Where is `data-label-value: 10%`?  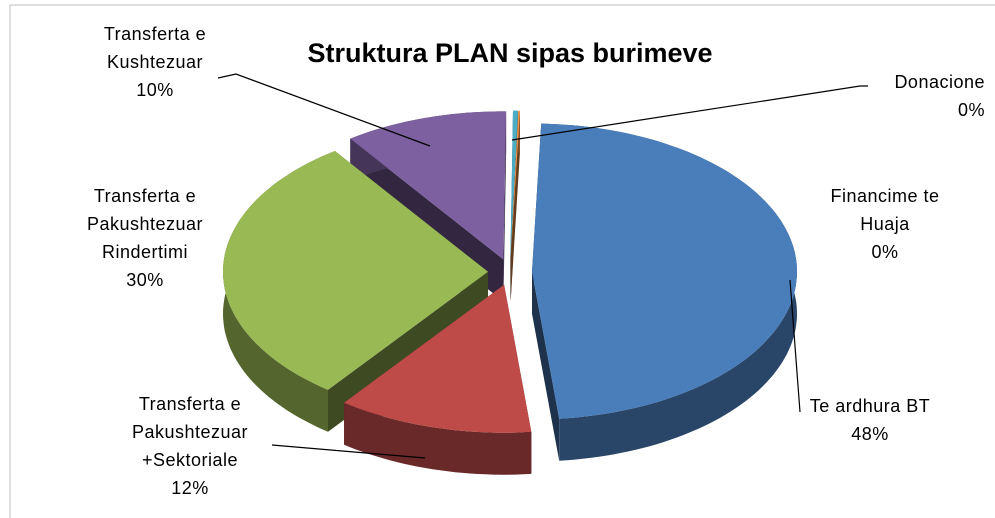 data-label-value: 10% is located at coordinates (155, 90).